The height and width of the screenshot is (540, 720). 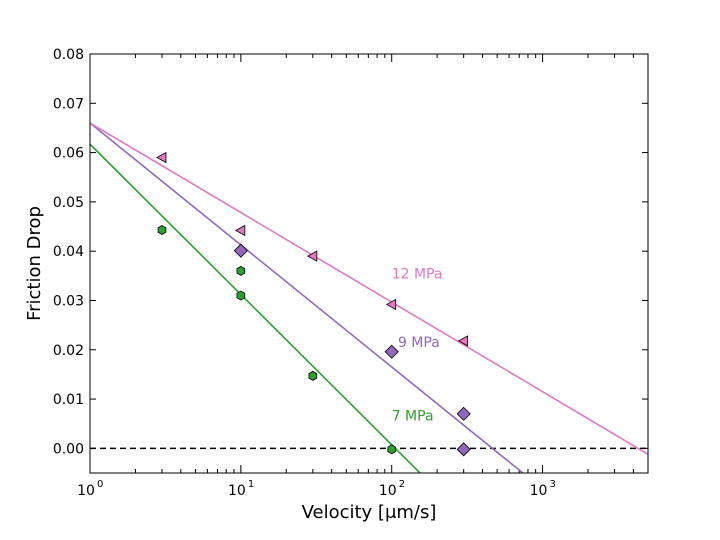 What do you see at coordinates (402, 484) in the screenshot?
I see `x-tick-exponent: 2` at bounding box center [402, 484].